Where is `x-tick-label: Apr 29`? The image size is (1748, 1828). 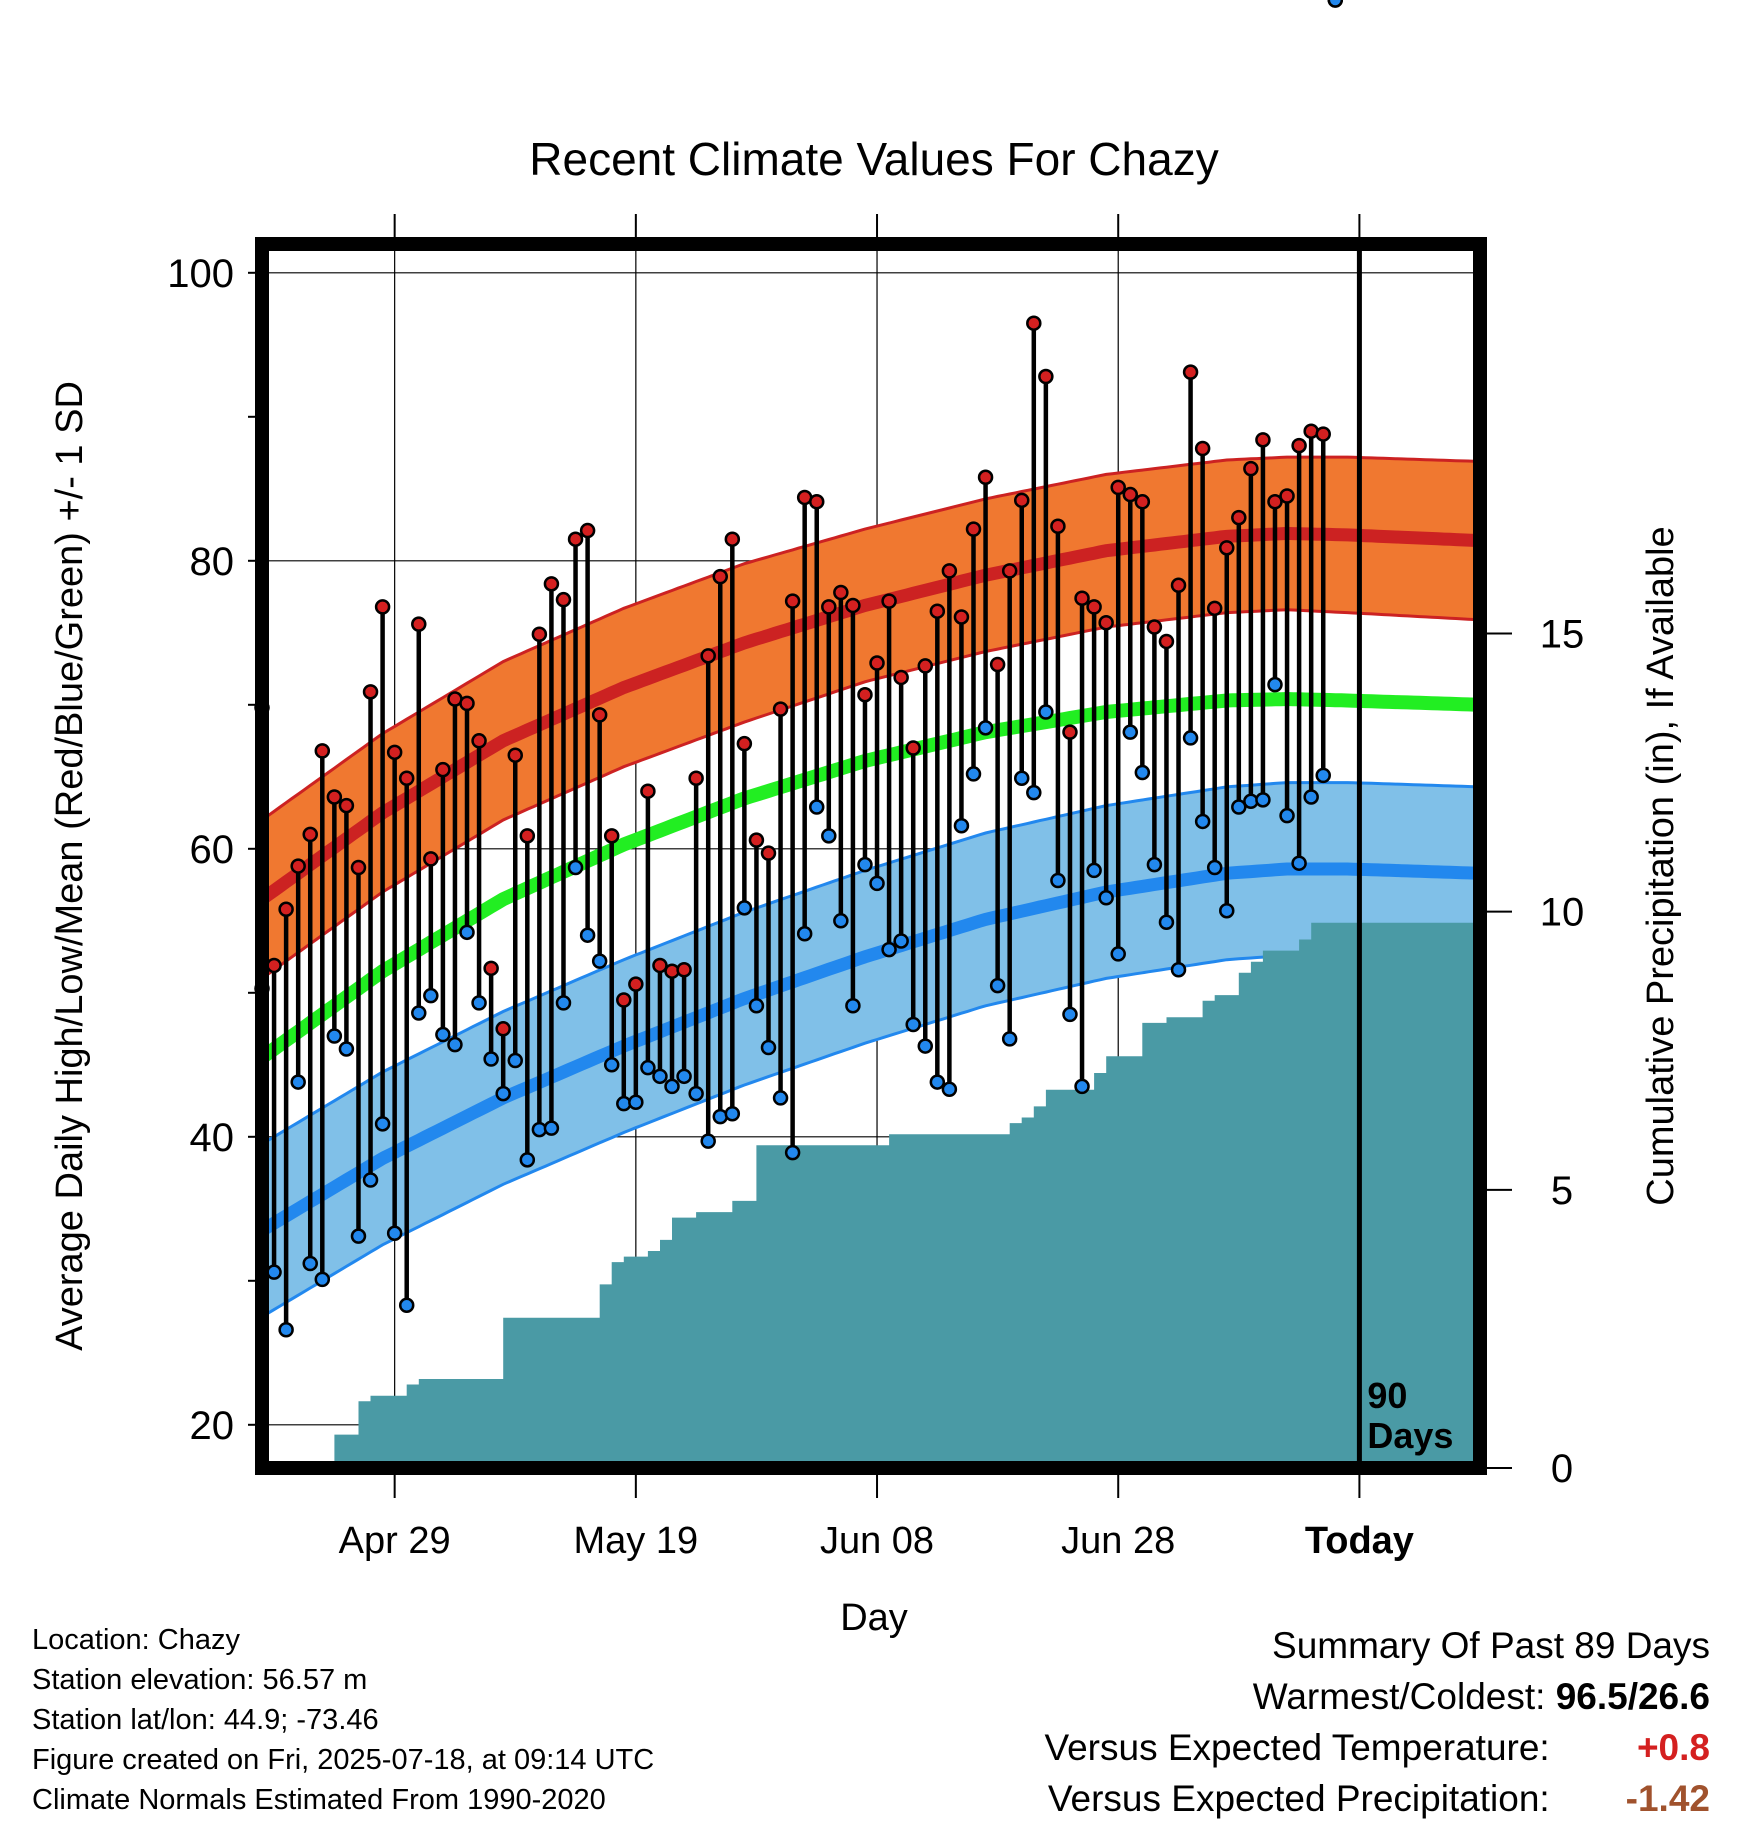 x-tick-label: Apr 29 is located at coordinates (395, 1541).